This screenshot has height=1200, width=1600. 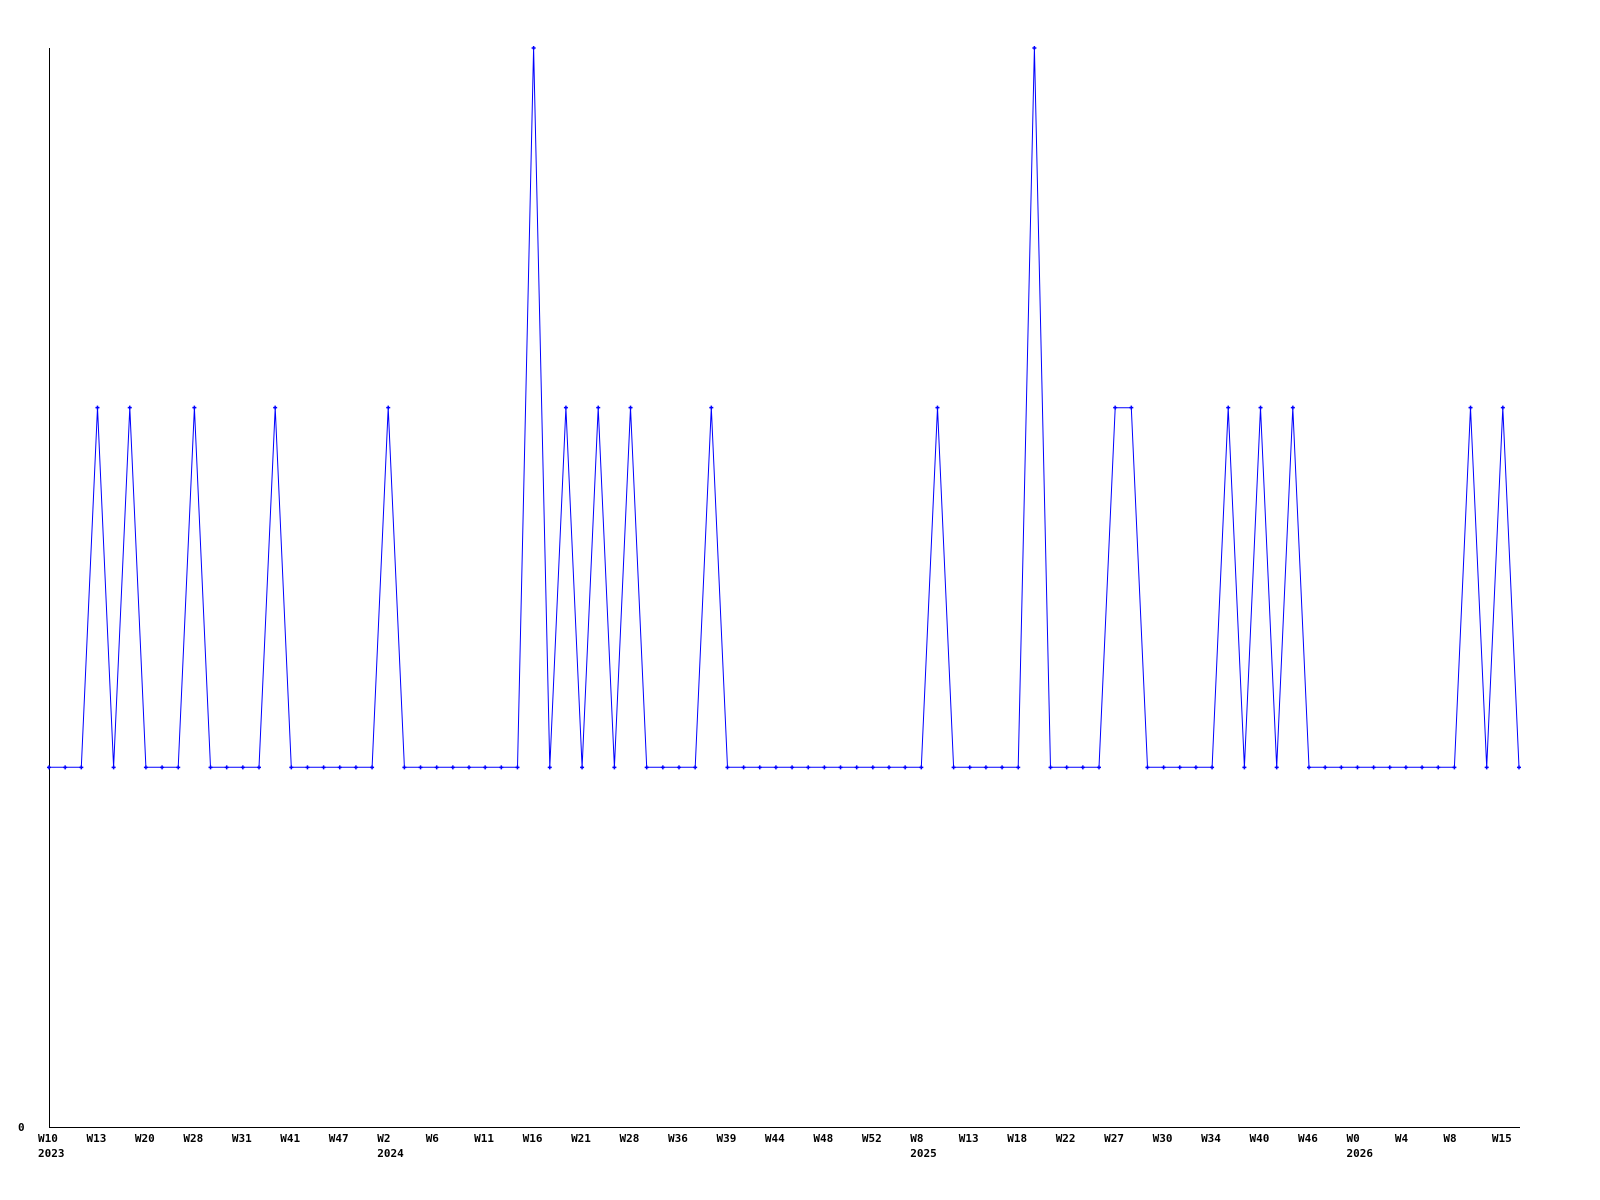 What do you see at coordinates (48, 1138) in the screenshot?
I see `x-tick-label: W10` at bounding box center [48, 1138].